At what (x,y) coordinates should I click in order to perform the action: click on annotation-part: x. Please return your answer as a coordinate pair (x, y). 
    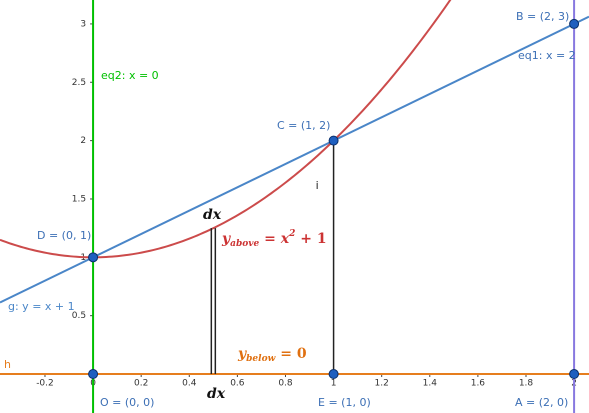
    Looking at the image, I should click on (285, 239).